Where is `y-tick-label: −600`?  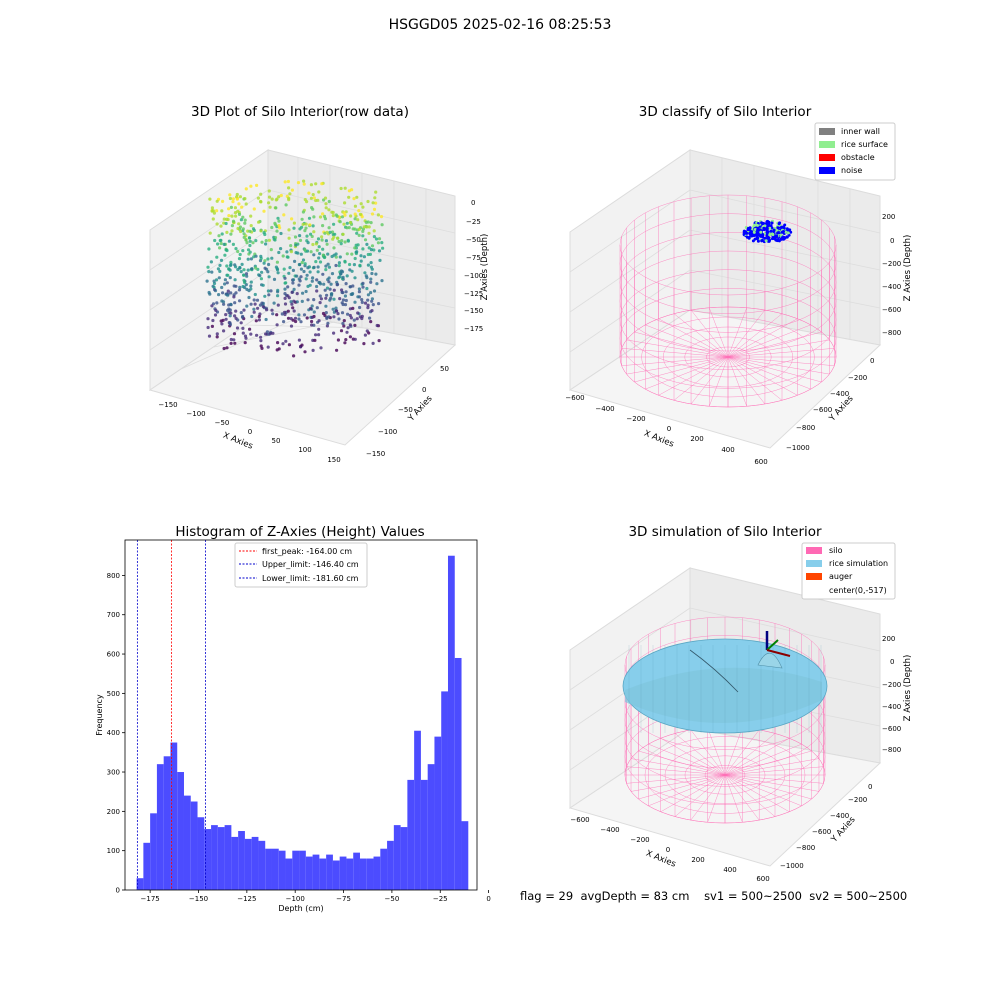 y-tick-label: −600 is located at coordinates (821, 832).